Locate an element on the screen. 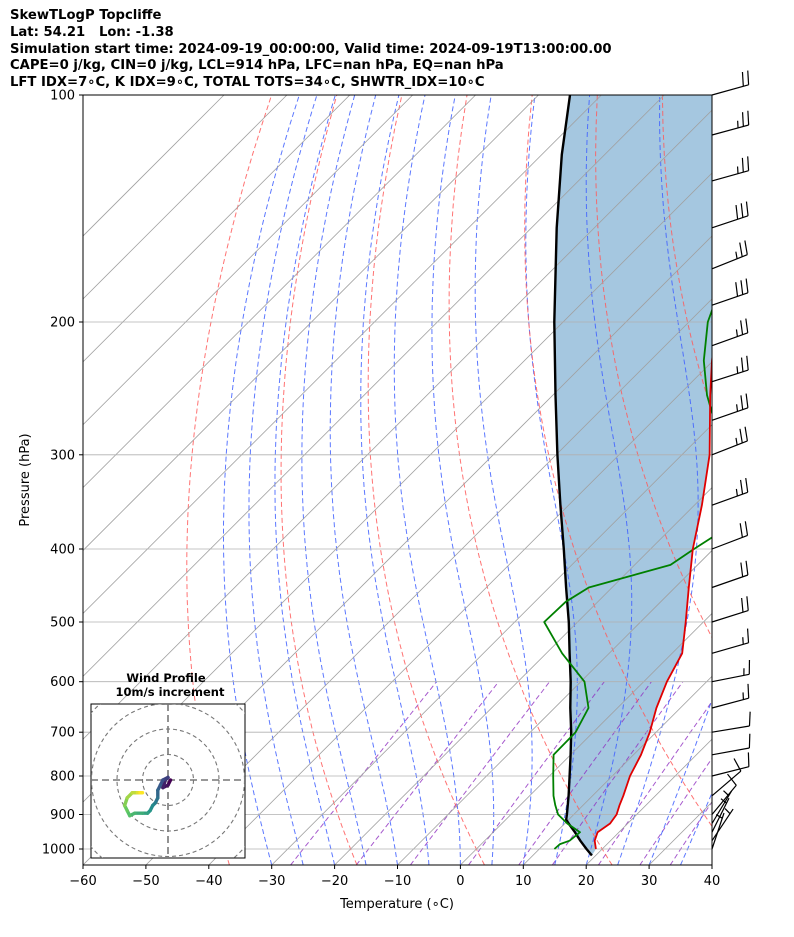  y-tick-label: 800 is located at coordinates (62, 777).